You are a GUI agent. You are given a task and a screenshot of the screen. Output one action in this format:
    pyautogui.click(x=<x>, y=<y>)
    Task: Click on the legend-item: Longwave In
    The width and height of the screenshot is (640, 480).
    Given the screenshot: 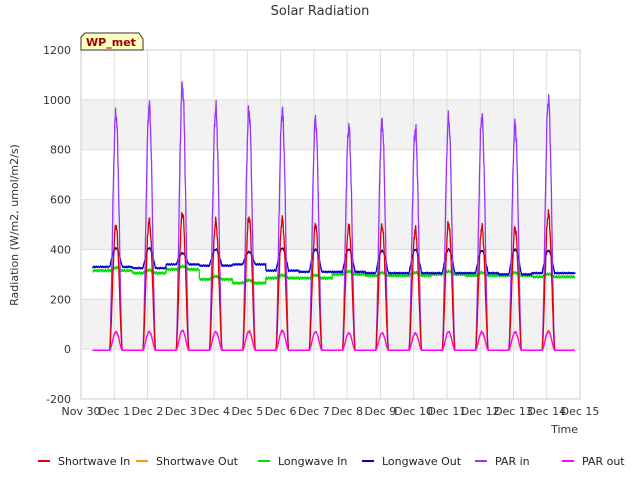 What is the action you would take?
    pyautogui.click(x=302, y=461)
    